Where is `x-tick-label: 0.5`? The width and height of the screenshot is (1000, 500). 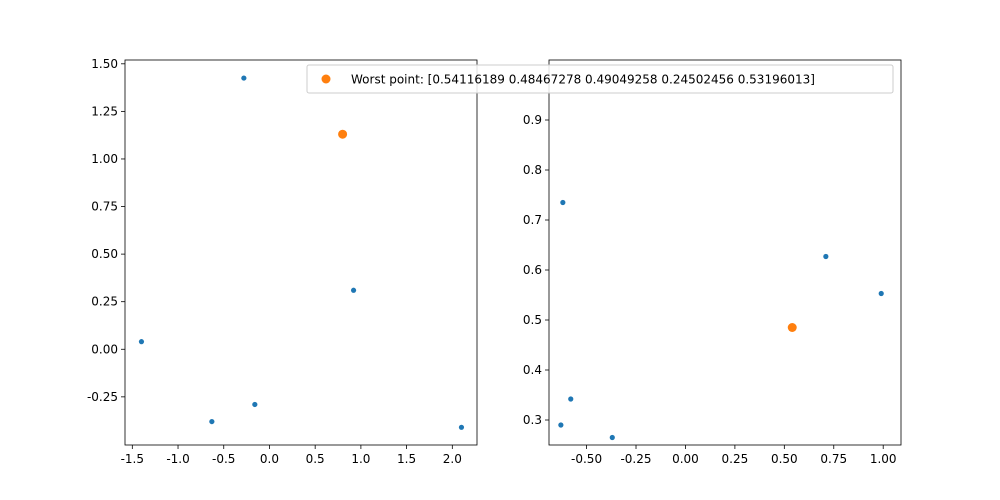
x-tick-label: 0.5 is located at coordinates (315, 459).